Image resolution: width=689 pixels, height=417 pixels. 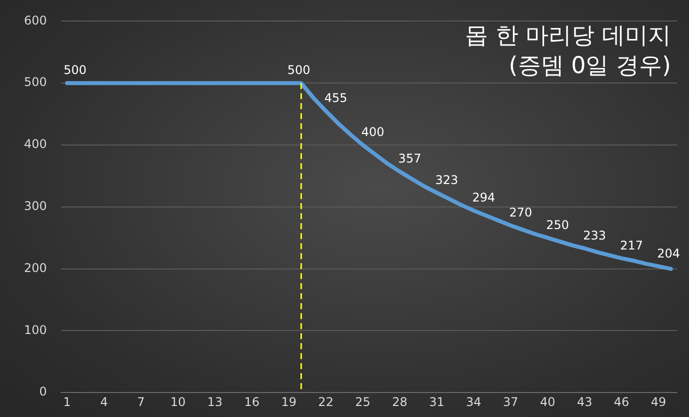 What do you see at coordinates (558, 225) in the screenshot?
I see `data-label: 250` at bounding box center [558, 225].